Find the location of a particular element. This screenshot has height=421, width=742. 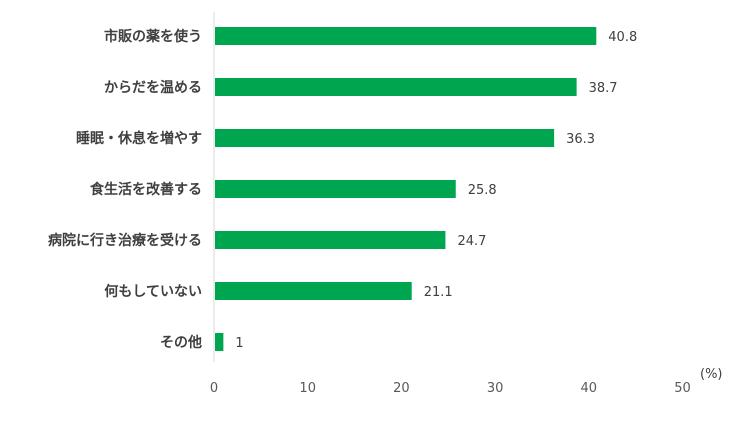

category-label: 食生活を改善する is located at coordinates (146, 189).